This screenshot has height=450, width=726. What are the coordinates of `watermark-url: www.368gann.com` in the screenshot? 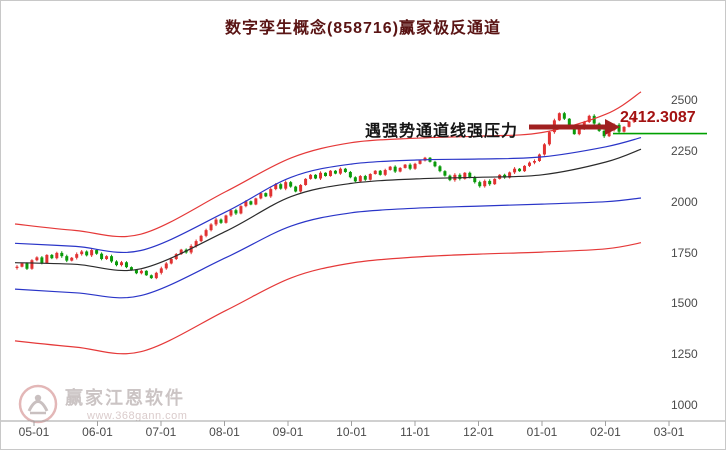 It's located at (137, 416).